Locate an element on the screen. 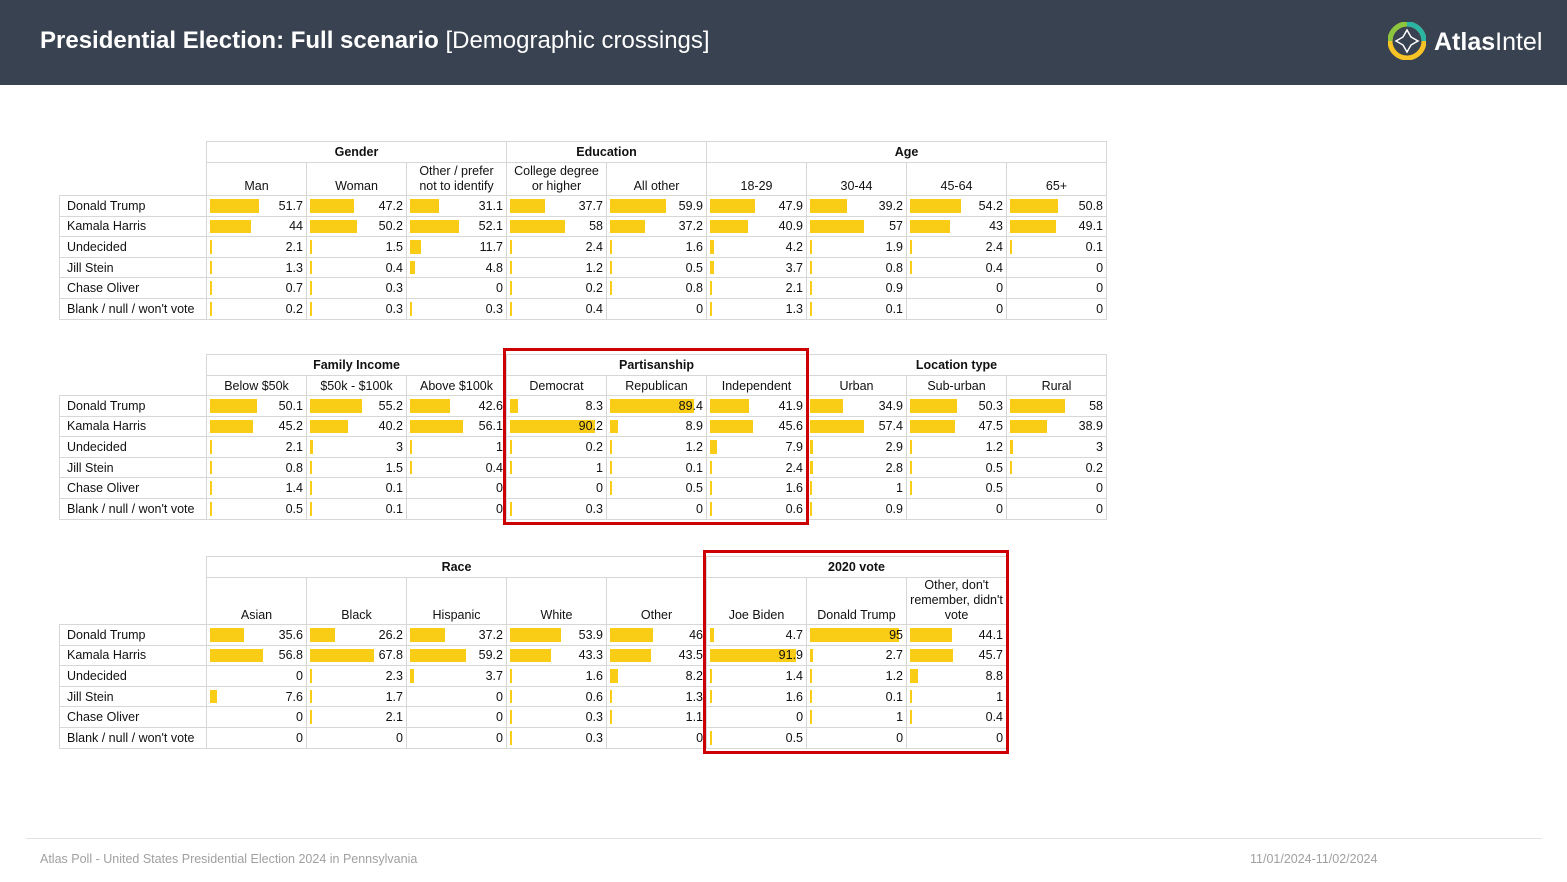  value-cell: 57.4 is located at coordinates (856, 426).